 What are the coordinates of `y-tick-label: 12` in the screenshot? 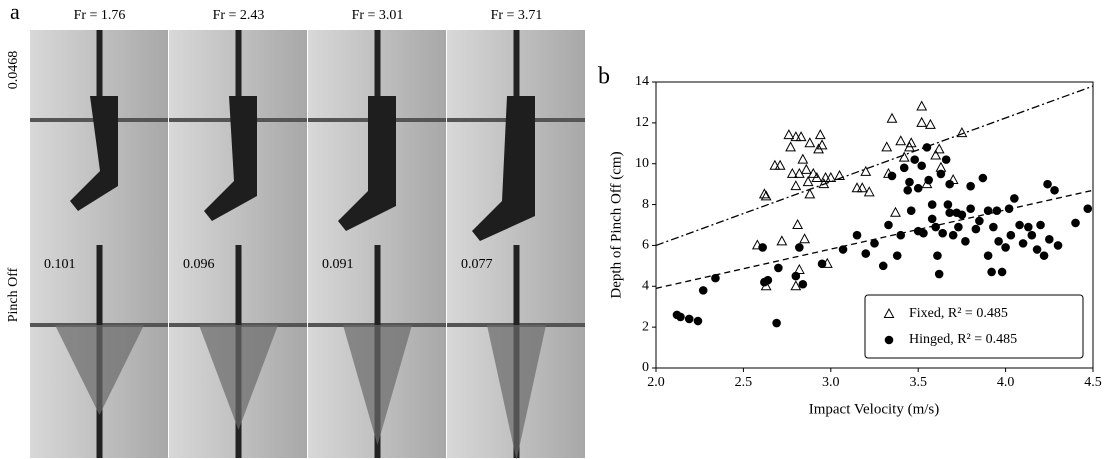 It's located at (642, 122).